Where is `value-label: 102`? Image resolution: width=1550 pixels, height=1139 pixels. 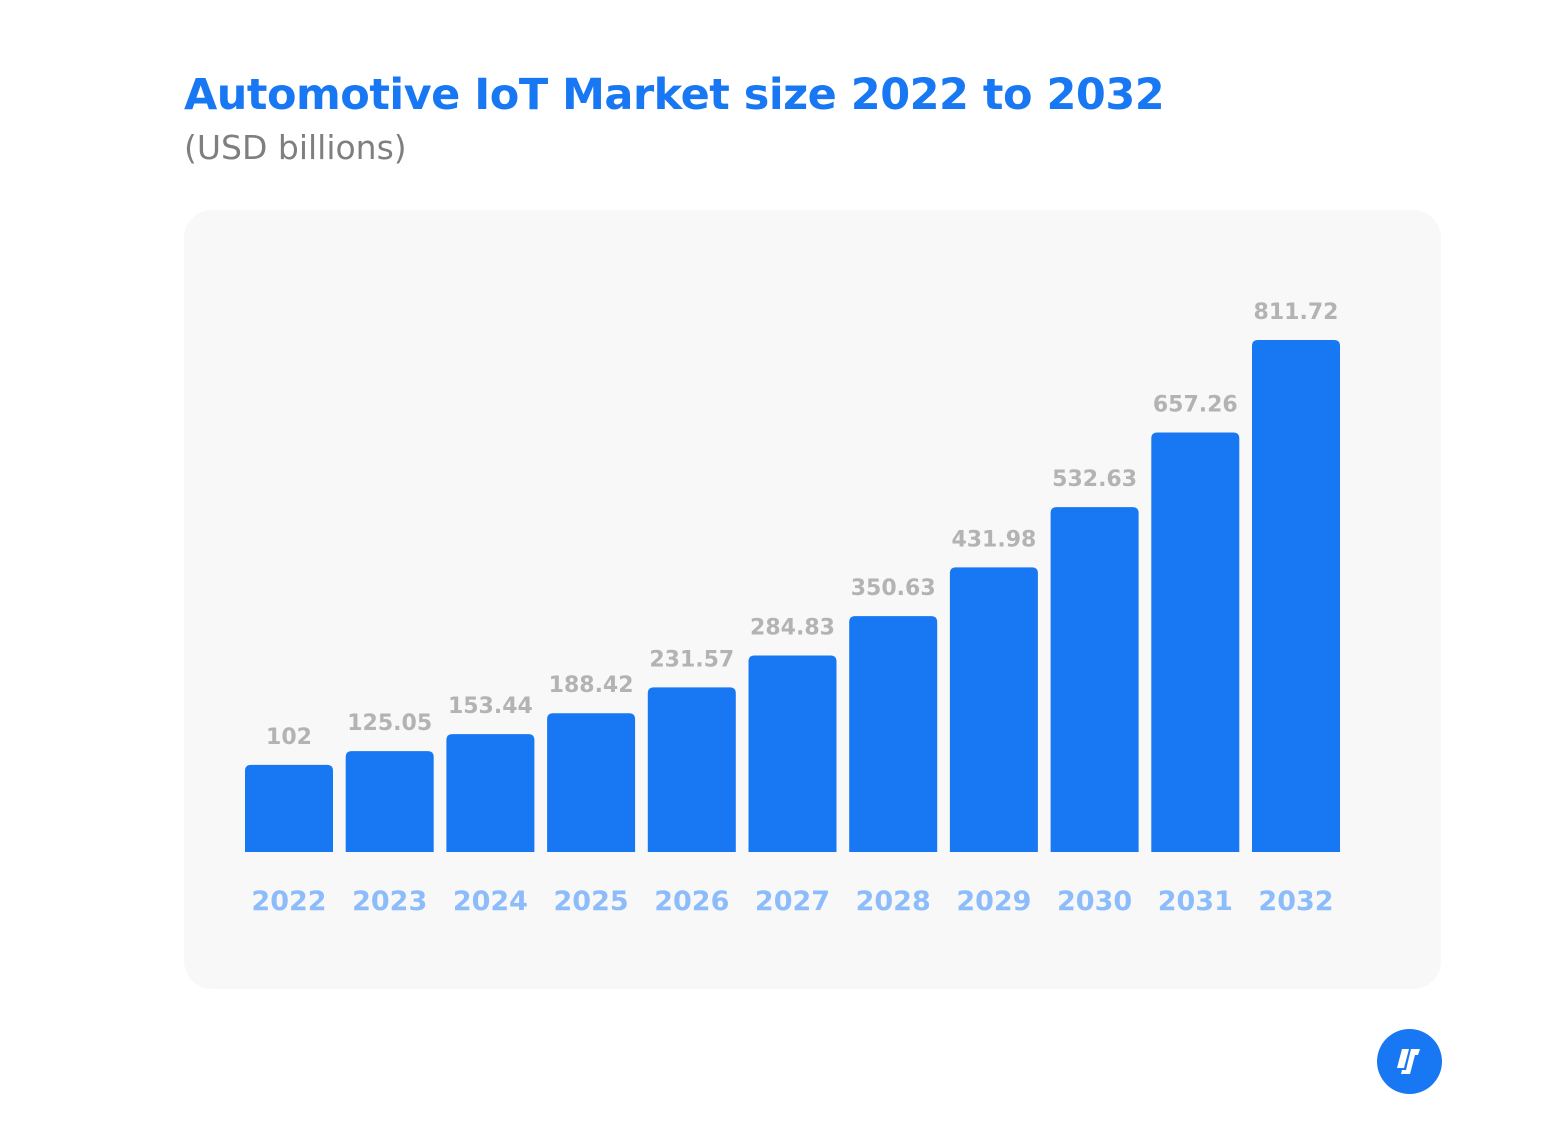
value-label: 102 is located at coordinates (289, 737).